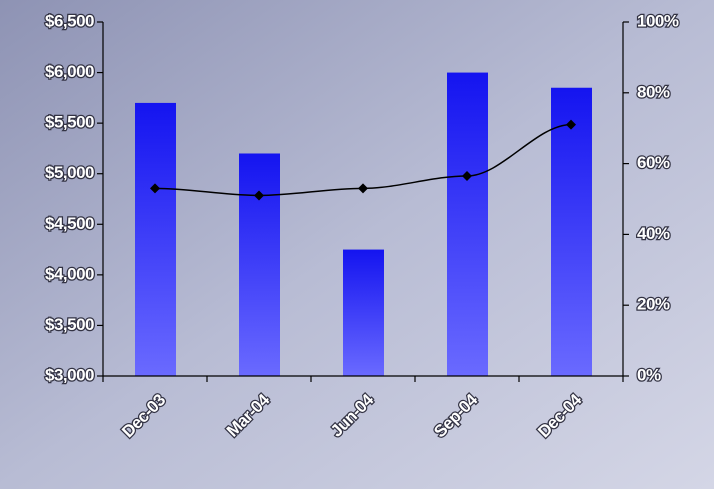  Describe the element at coordinates (69, 223) in the screenshot. I see `y-tick-label: $4,500` at that location.